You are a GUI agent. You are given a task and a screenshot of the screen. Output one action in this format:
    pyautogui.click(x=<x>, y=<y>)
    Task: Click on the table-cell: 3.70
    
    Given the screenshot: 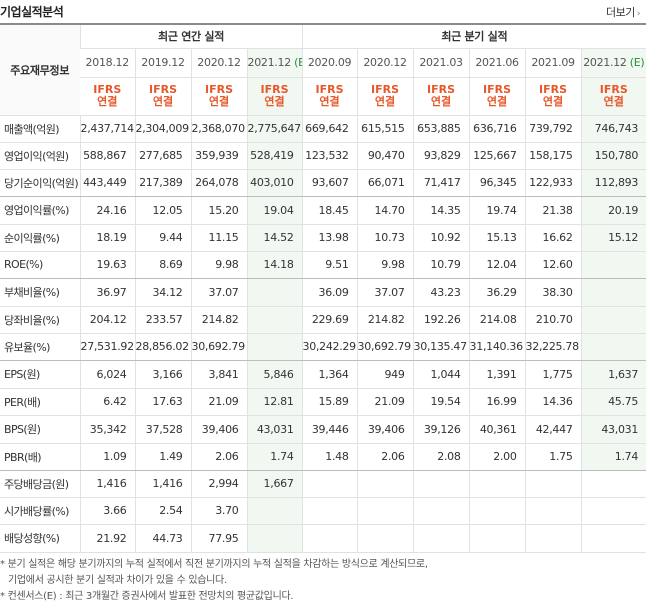 What is the action you would take?
    pyautogui.click(x=218, y=511)
    